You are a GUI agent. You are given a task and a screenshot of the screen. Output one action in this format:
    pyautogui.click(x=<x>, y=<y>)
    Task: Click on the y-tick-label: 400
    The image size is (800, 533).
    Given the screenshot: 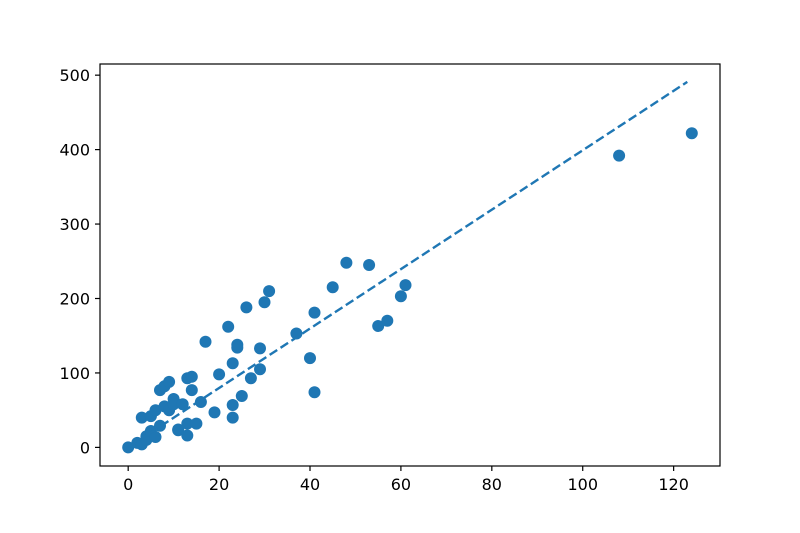 What is the action you would take?
    pyautogui.click(x=74, y=150)
    